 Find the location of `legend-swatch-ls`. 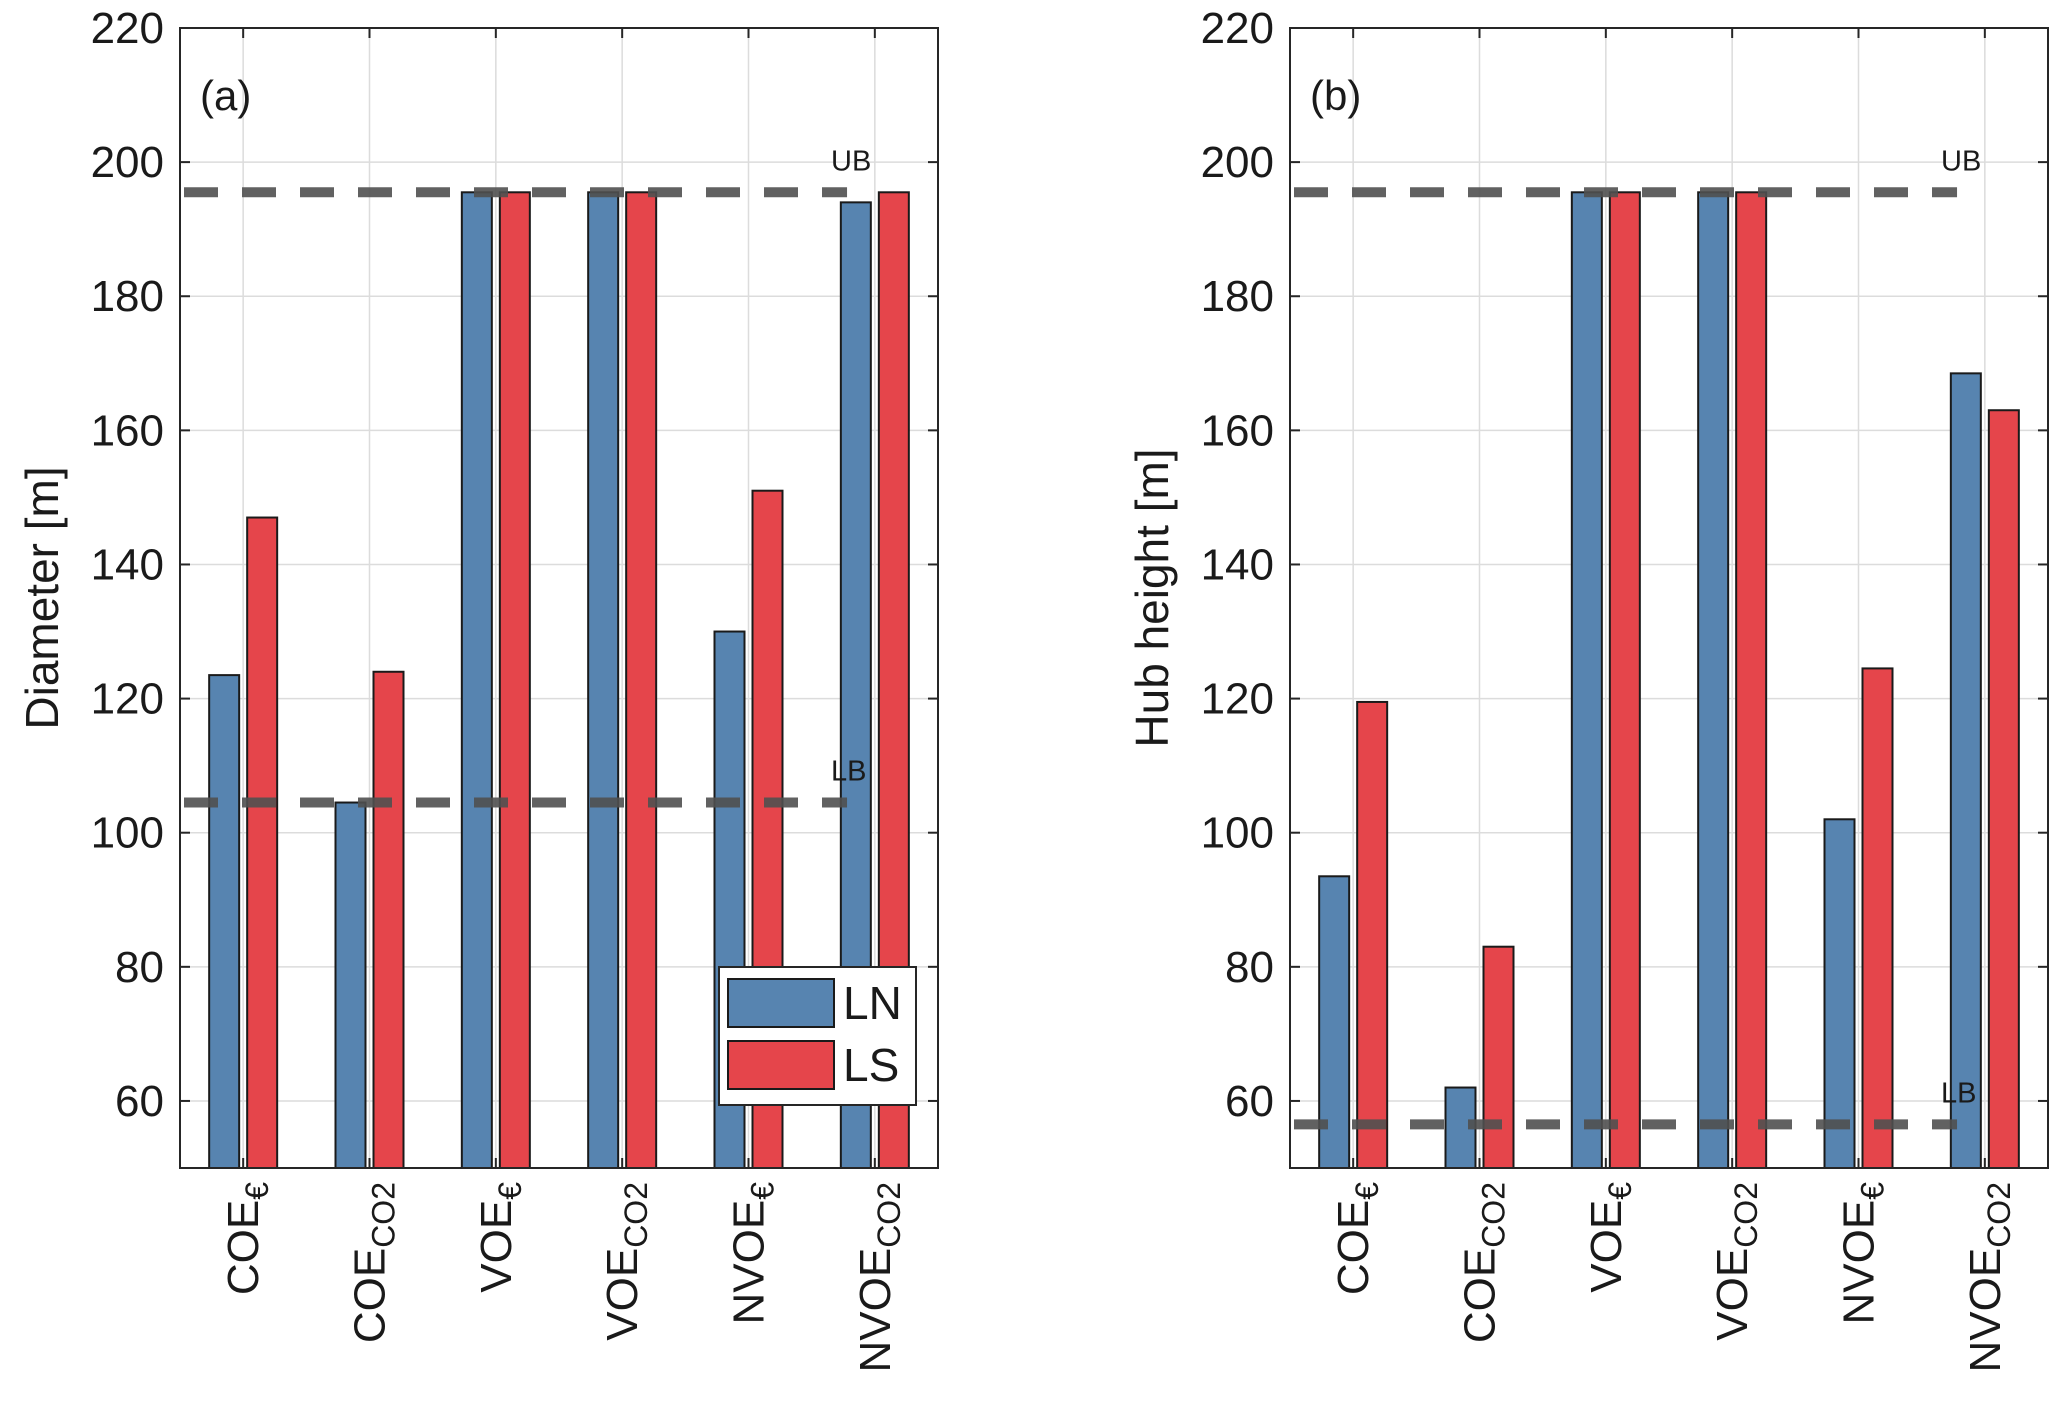

legend-swatch-ls is located at coordinates (781, 1065).